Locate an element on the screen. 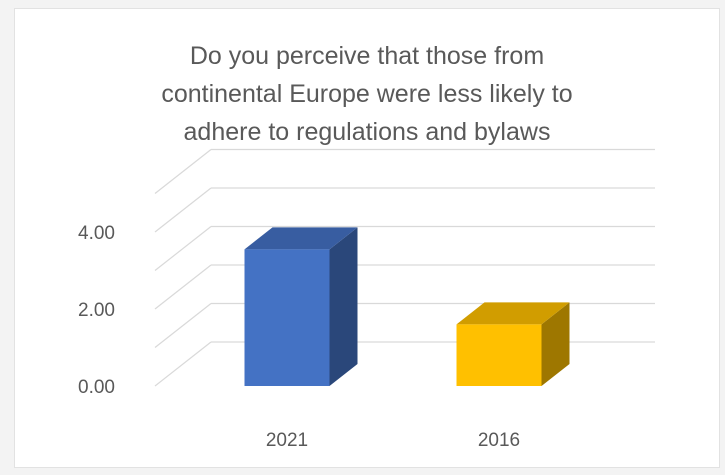 This screenshot has width=725, height=475. y-tick-label: 2.00 is located at coordinates (96, 310).